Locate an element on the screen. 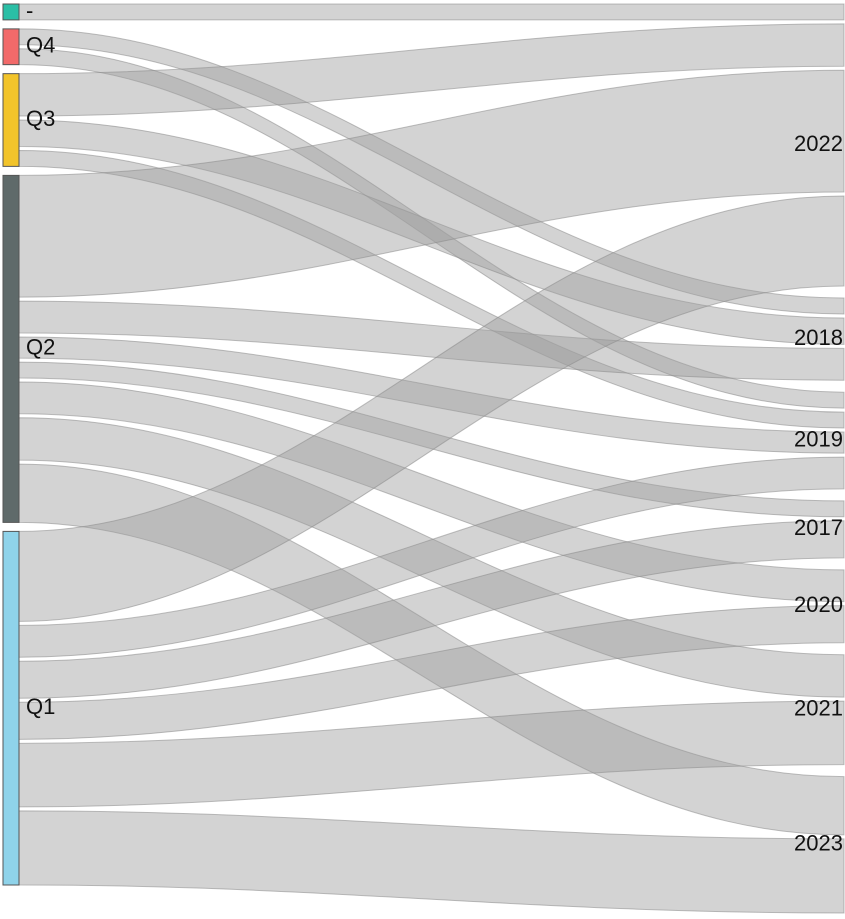  node-q1 is located at coordinates (11, 708).